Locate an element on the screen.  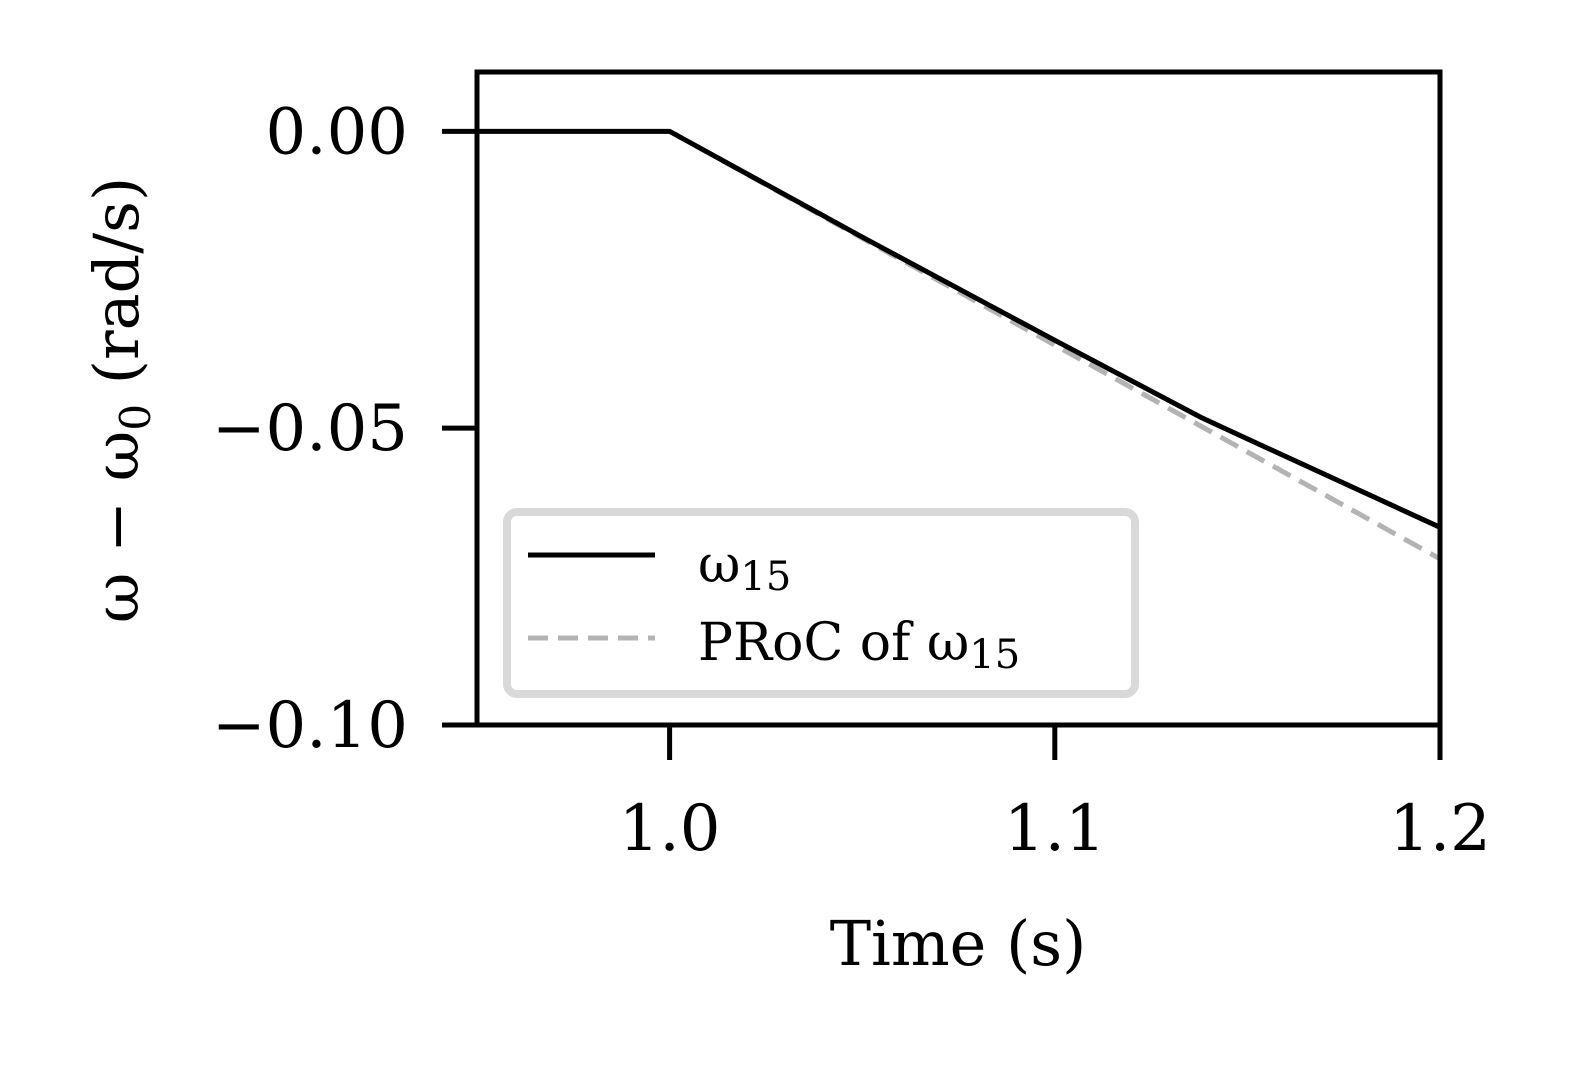
x-axis-label: Time (s) is located at coordinates (958, 943).